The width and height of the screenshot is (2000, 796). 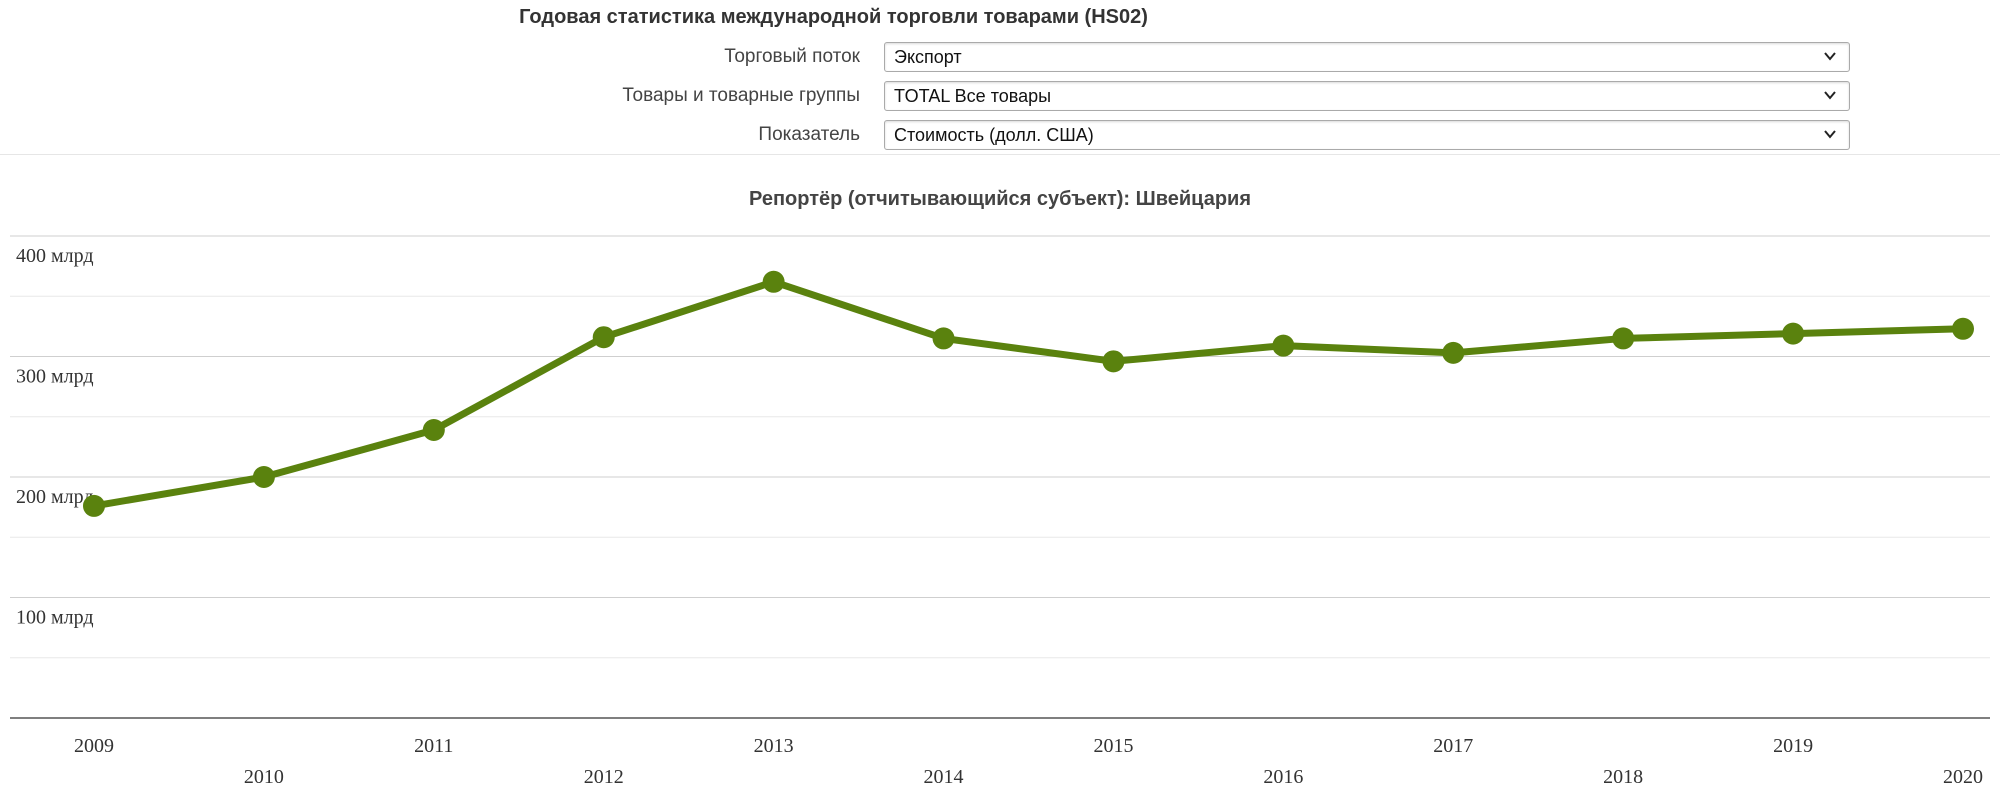 I want to click on x-tick-label: 2010, so click(x=264, y=777).